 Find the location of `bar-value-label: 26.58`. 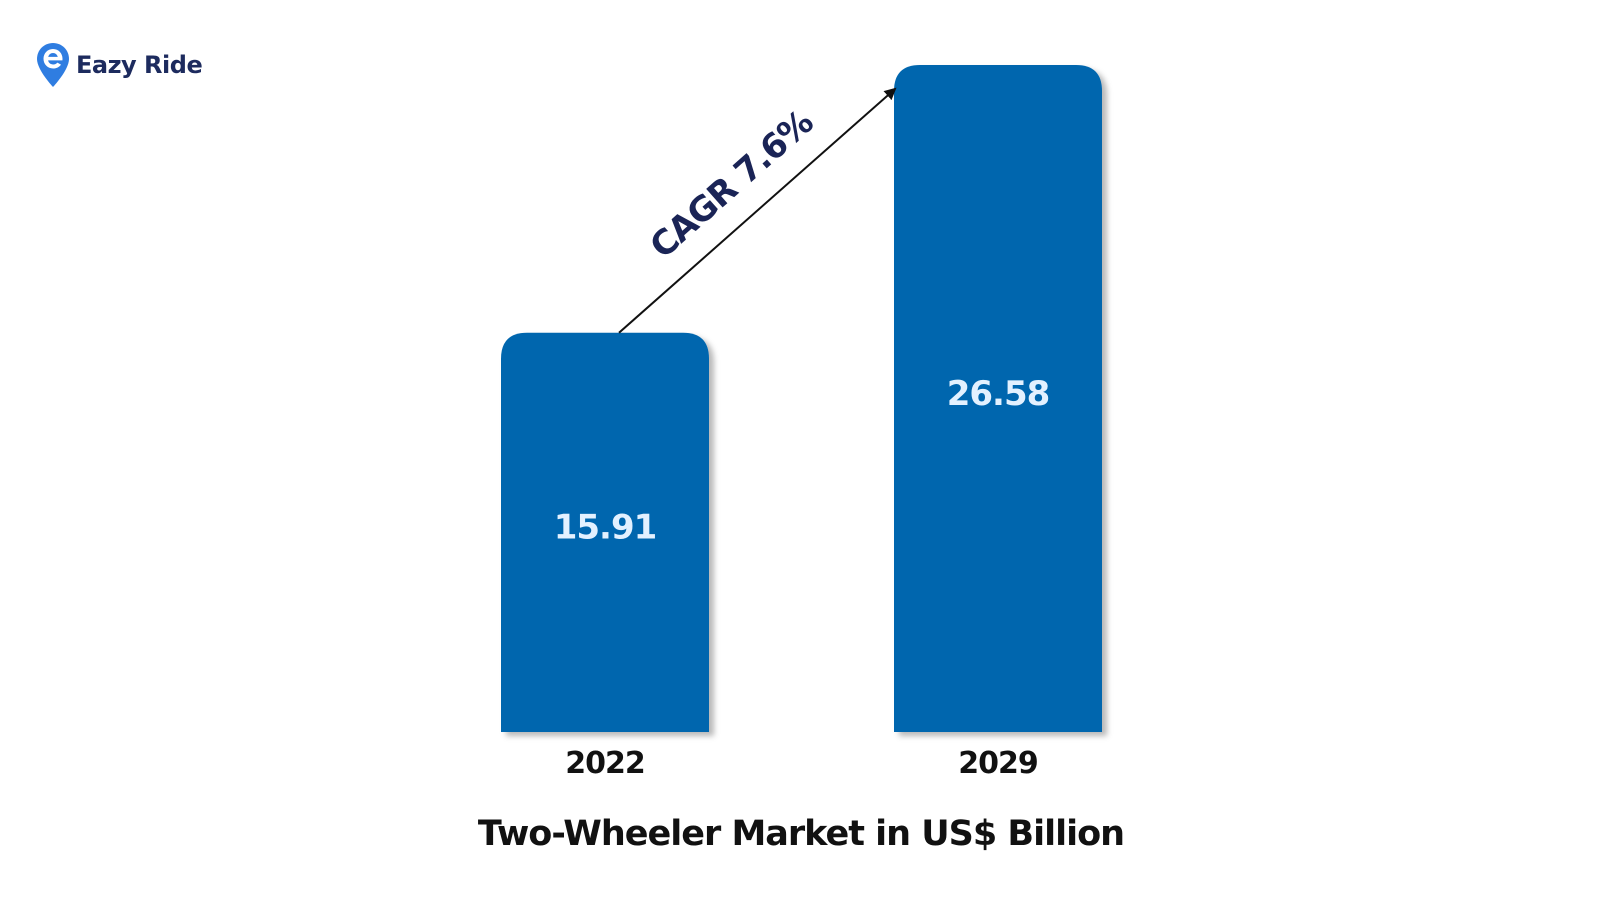

bar-value-label: 26.58 is located at coordinates (998, 394).